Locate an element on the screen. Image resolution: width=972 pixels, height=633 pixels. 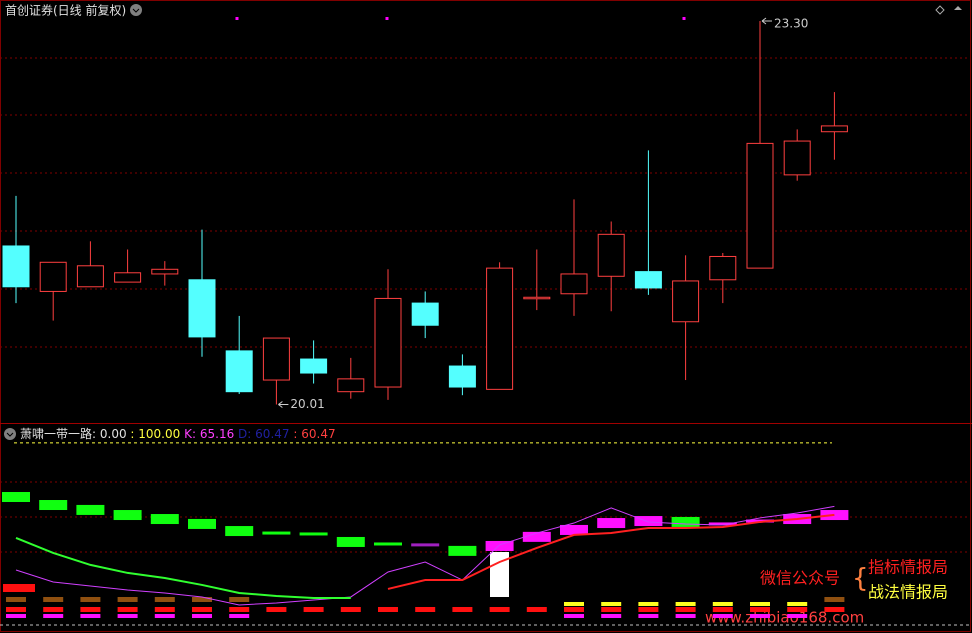
annotation-arrow is located at coordinates (766, 21).